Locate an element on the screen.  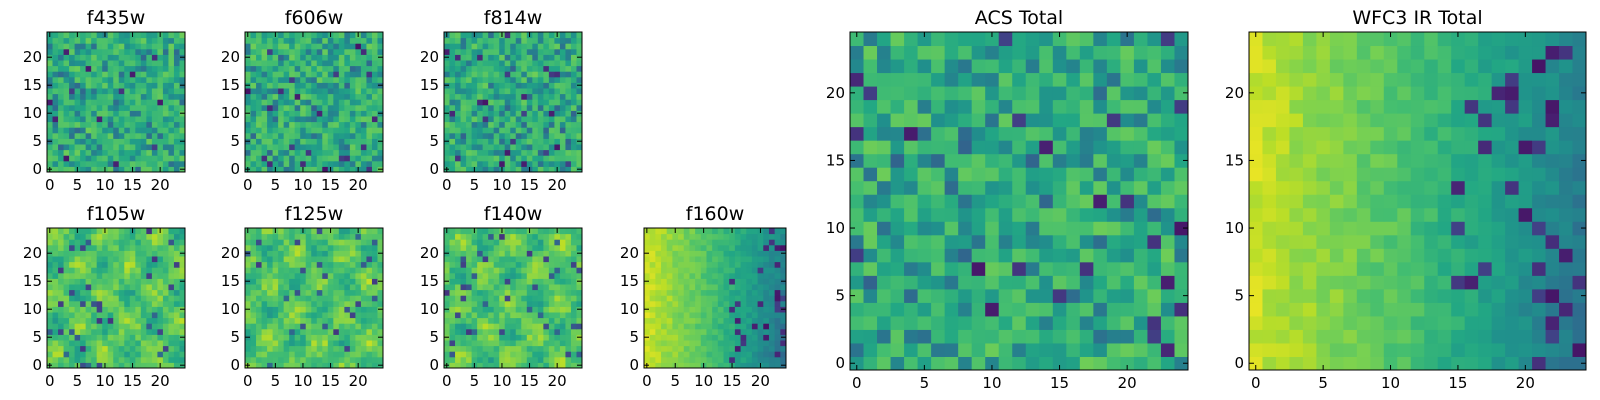
y-tick-label: 0 is located at coordinates (37, 169).